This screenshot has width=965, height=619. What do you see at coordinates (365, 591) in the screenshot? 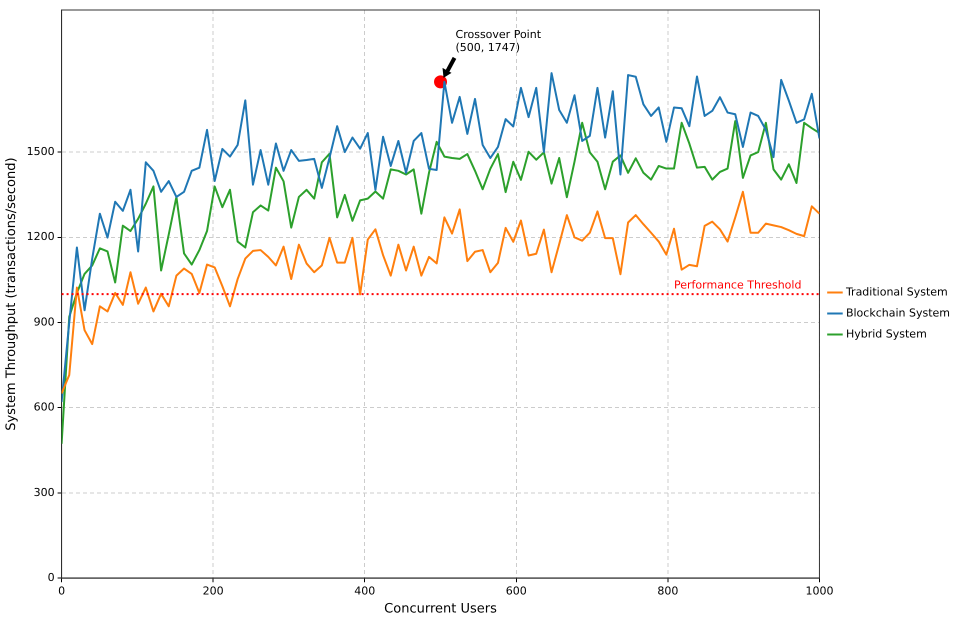
I see `x-tick-label: 400` at bounding box center [365, 591].